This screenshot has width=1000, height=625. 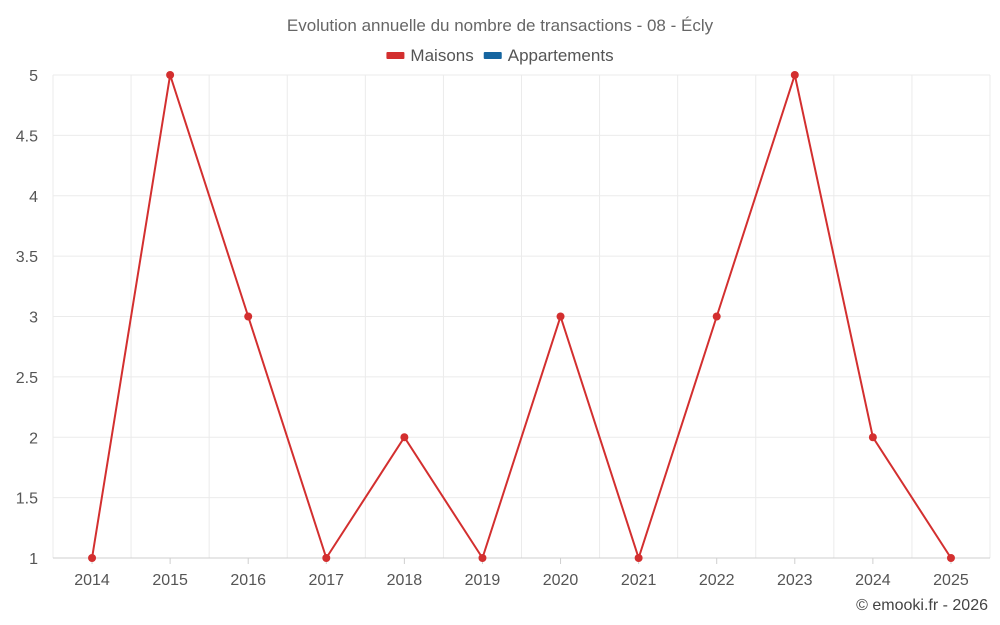 I want to click on x-tick-label: 2015, so click(x=170, y=580).